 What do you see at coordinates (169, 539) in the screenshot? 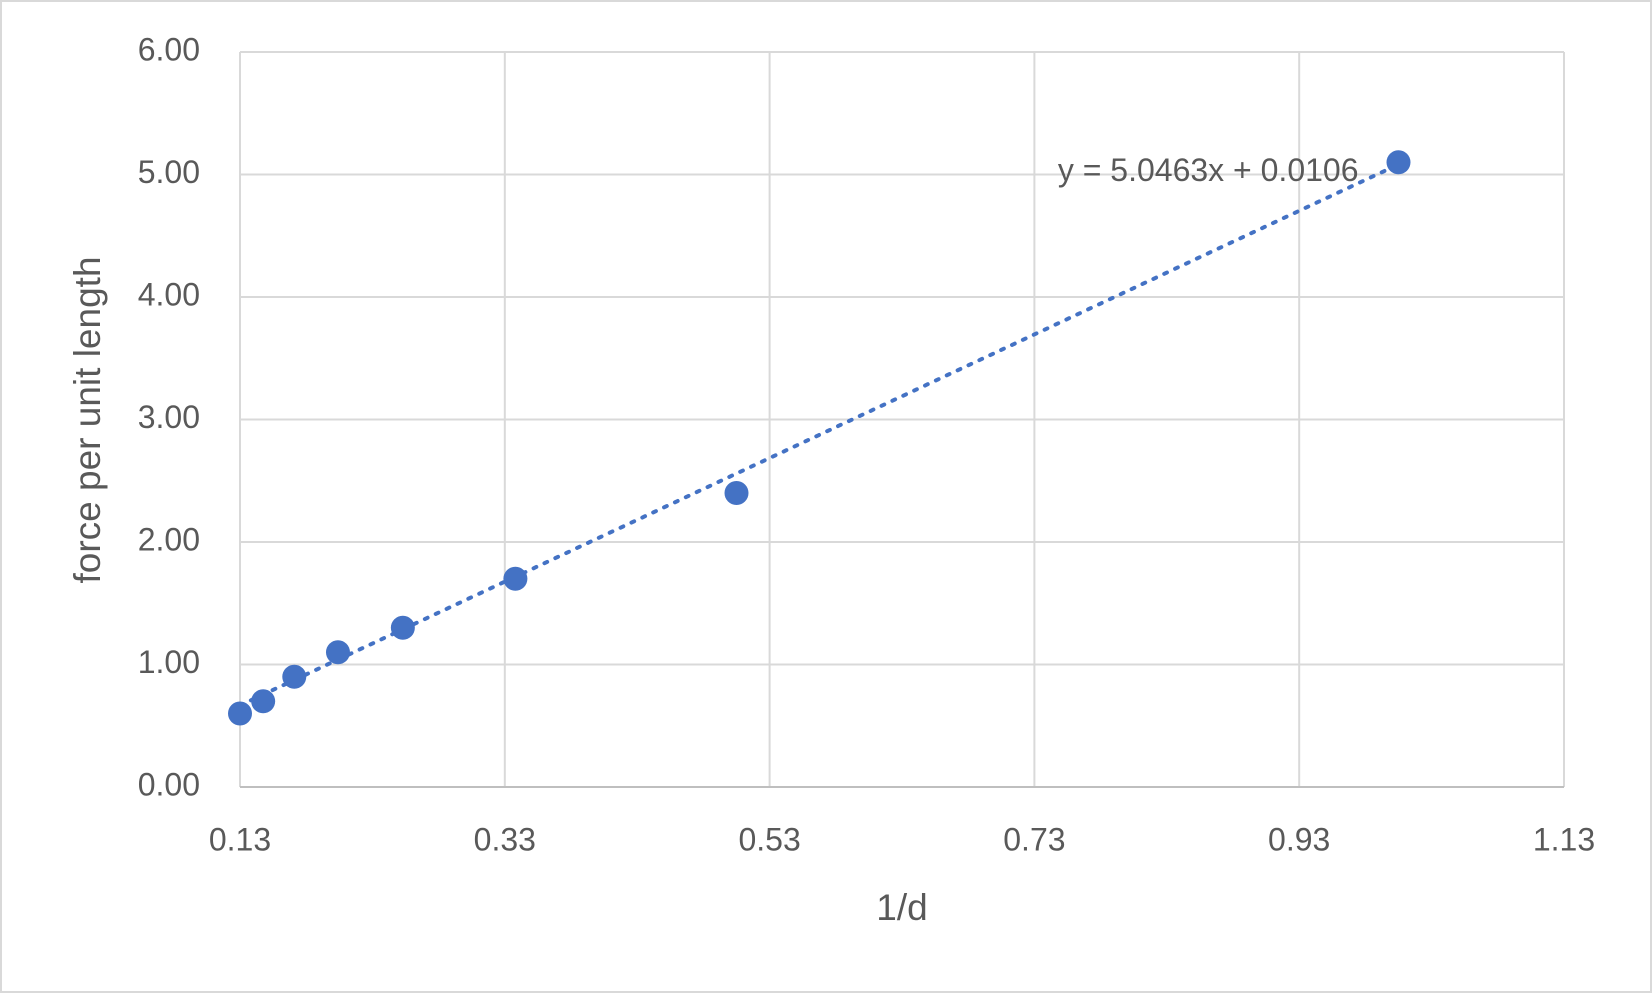
I see `y-tick-label: 2.00` at bounding box center [169, 539].